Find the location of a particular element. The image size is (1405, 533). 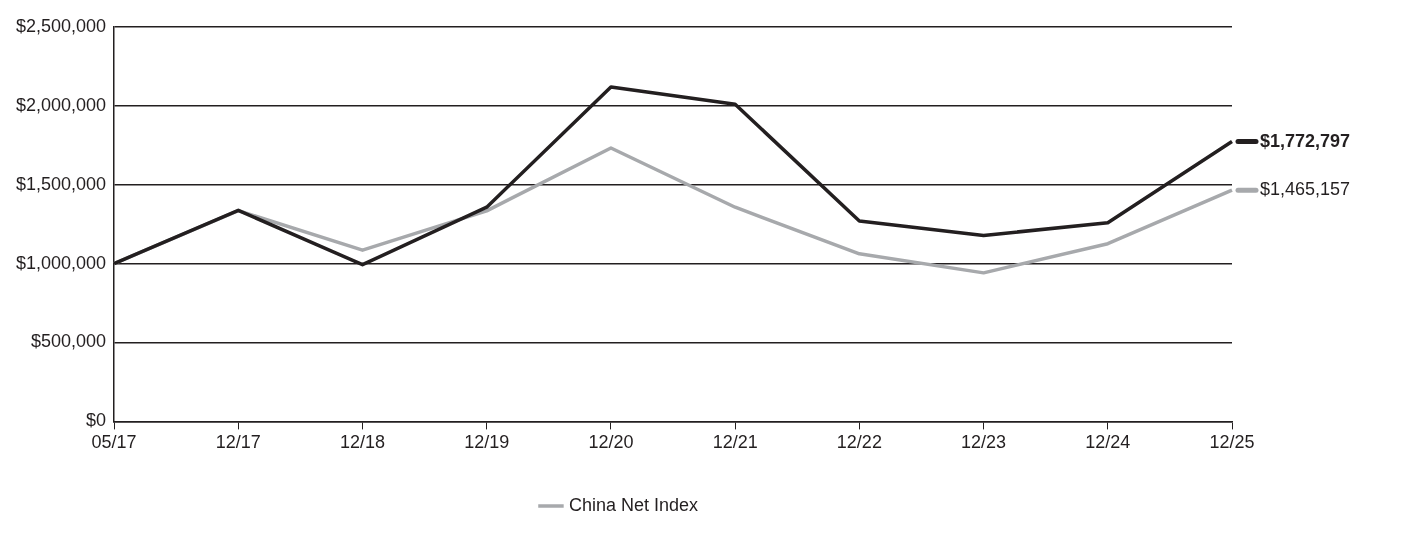

x-tick-label: 05/17 is located at coordinates (114, 442).